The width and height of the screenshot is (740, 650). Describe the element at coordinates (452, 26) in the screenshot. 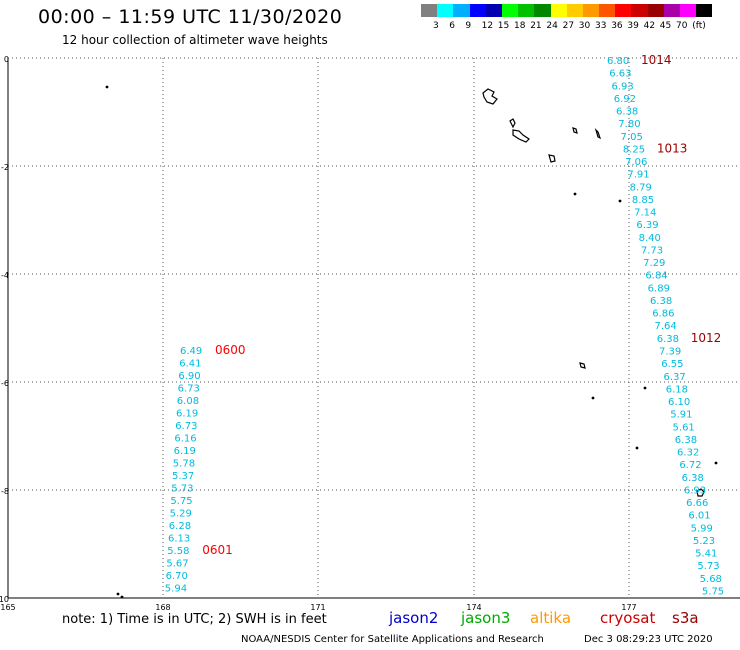

I see `legend-label: 6` at that location.